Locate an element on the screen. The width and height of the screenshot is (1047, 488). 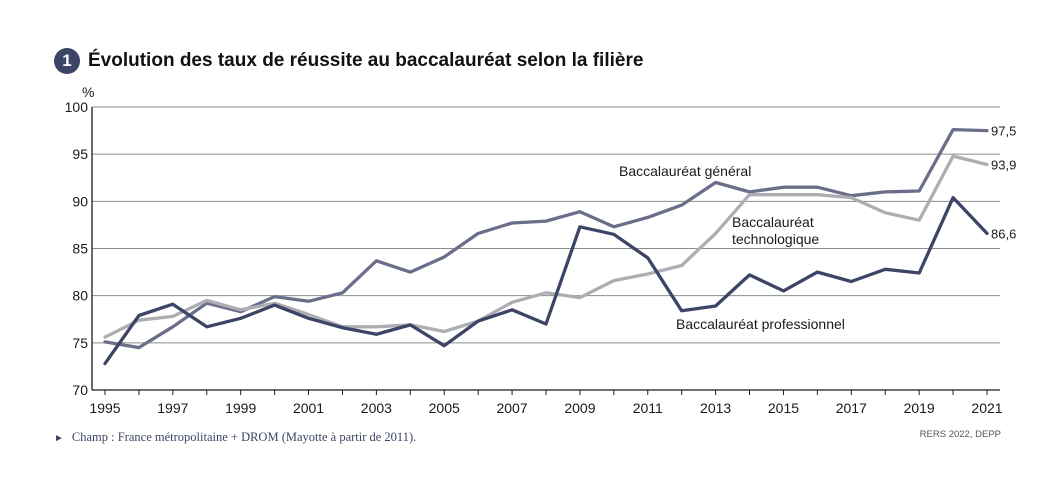
end-value-label: 86,6 is located at coordinates (1003, 233).